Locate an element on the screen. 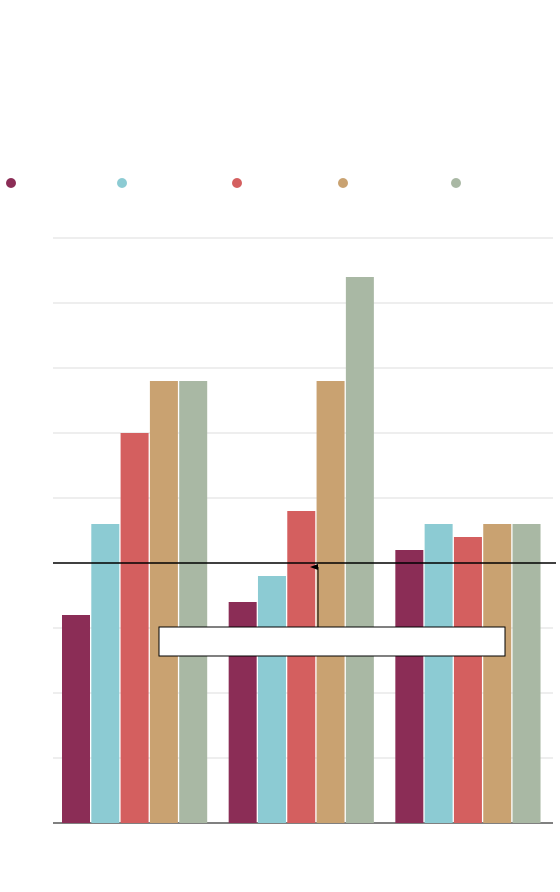 The image size is (560, 892). annotation-box is located at coordinates (332, 641).